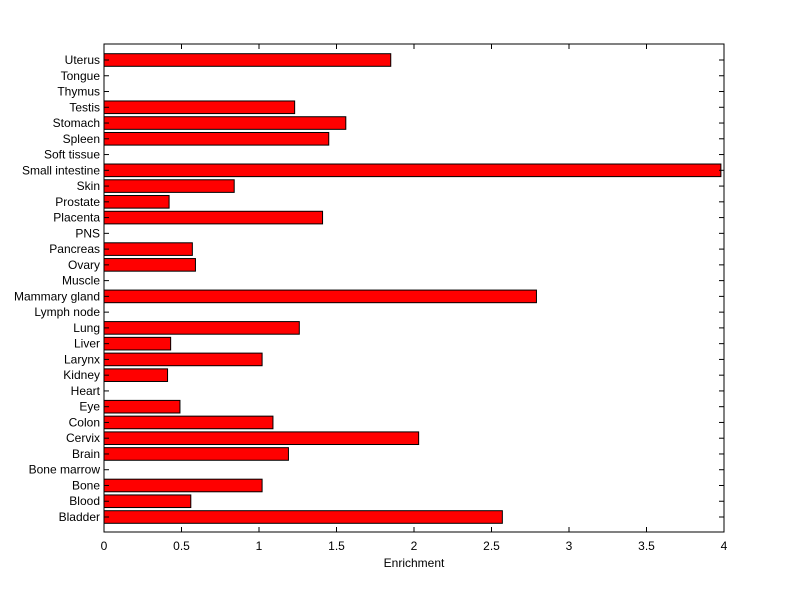  What do you see at coordinates (148, 249) in the screenshot?
I see `bar-pancreas` at bounding box center [148, 249].